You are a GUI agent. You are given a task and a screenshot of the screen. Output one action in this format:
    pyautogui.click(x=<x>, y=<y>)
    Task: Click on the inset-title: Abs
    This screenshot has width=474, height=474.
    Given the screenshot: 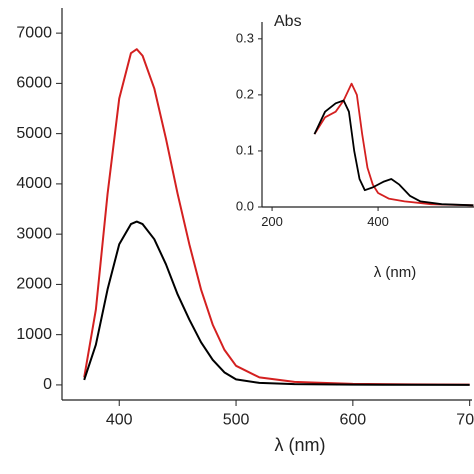 What is the action you would take?
    pyautogui.click(x=288, y=21)
    